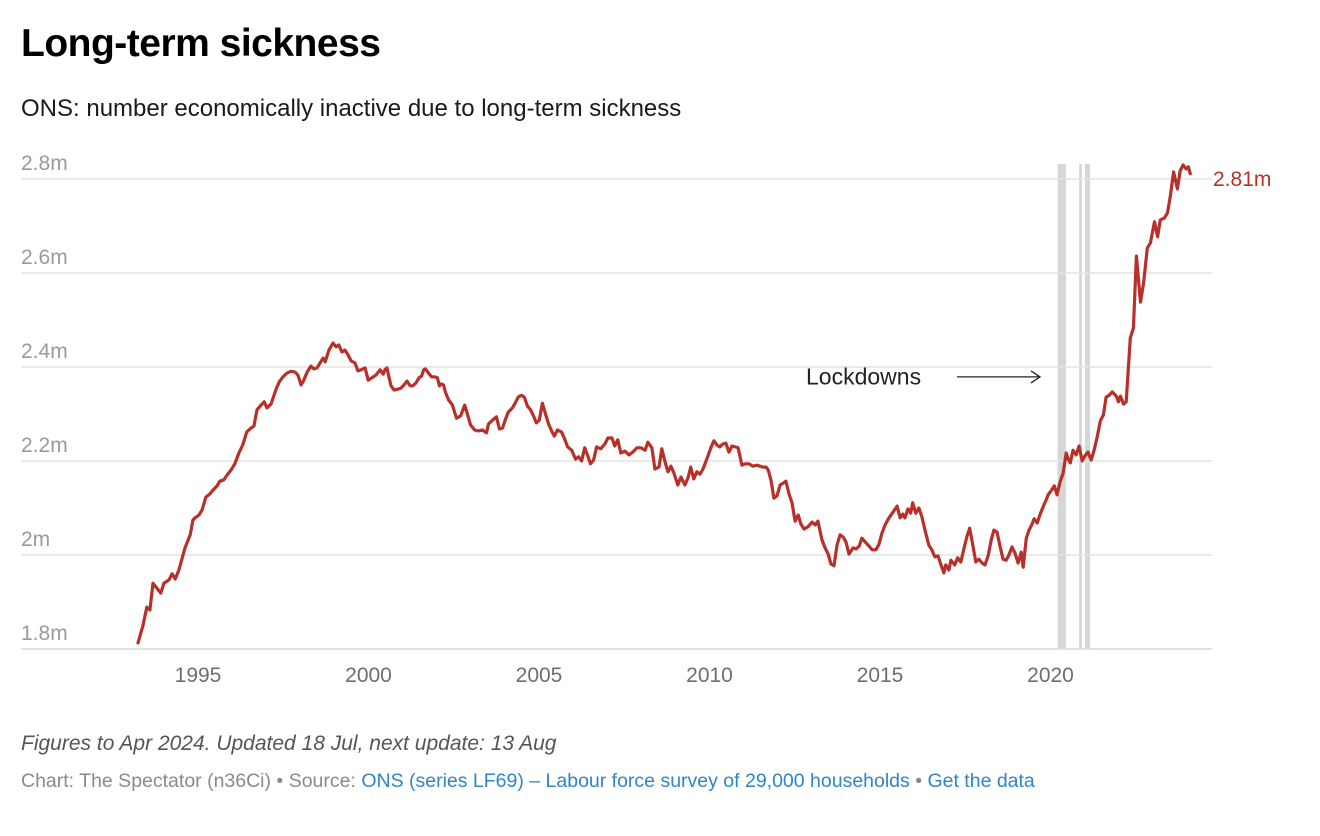 The height and width of the screenshot is (836, 1320). Describe the element at coordinates (1080, 406) in the screenshot. I see `lockdown-band` at that location.